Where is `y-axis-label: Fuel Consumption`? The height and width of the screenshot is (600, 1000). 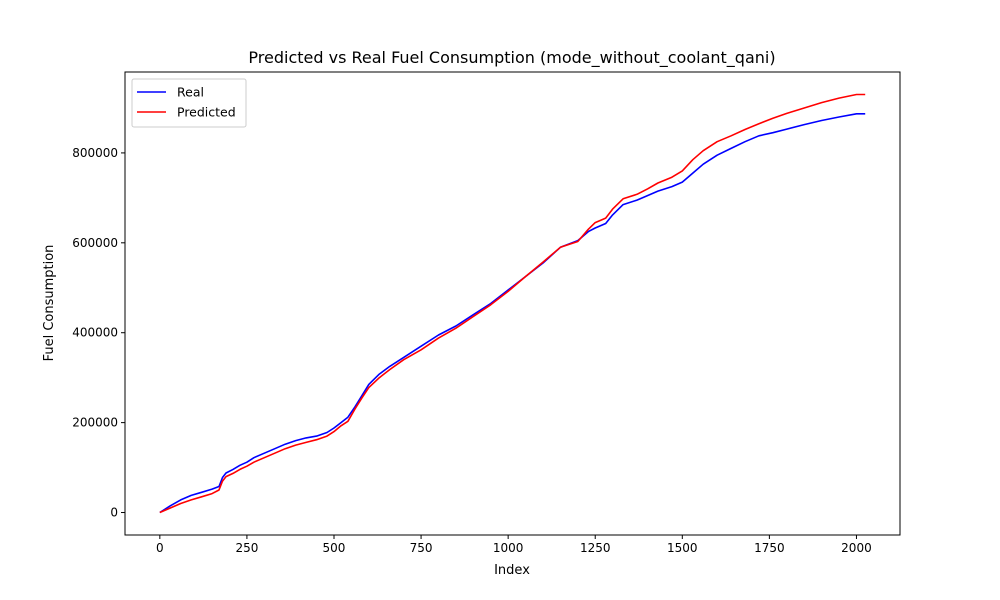 y-axis-label: Fuel Consumption is located at coordinates (49, 303).